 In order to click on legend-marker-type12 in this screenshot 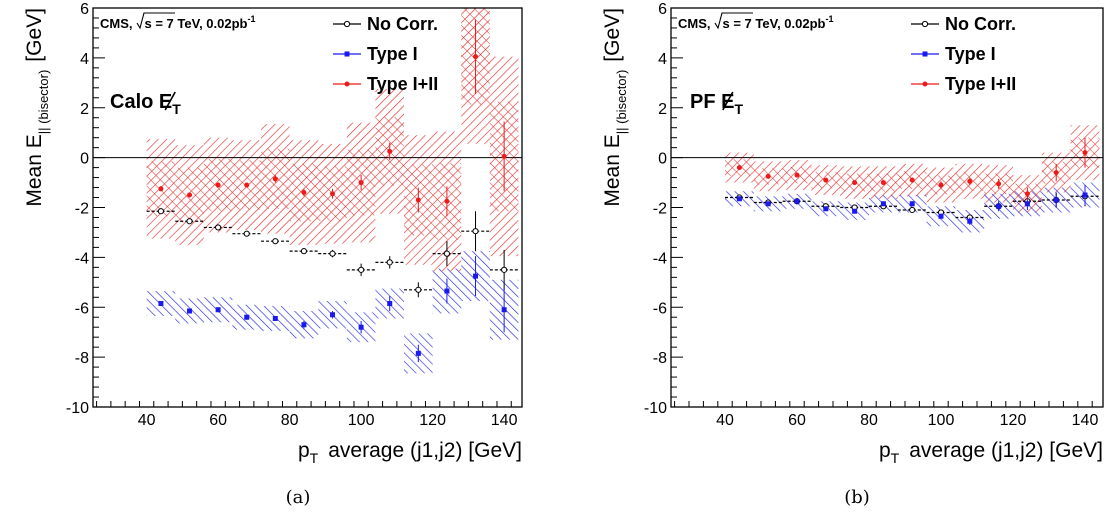, I will do `click(347, 84)`.